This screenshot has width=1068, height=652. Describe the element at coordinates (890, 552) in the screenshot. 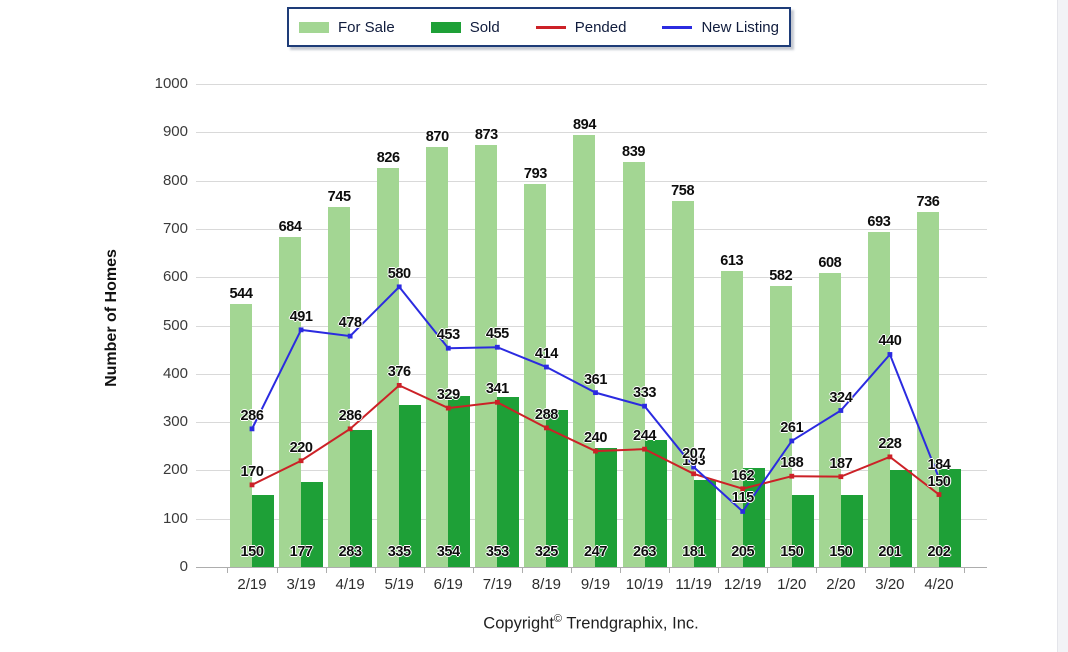

I see `bar-value-label-sold: 201` at that location.